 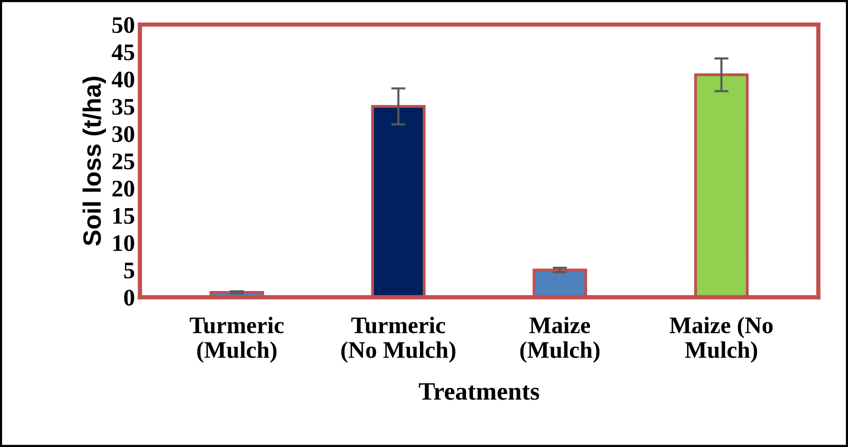 I want to click on y-tick-label: 5, so click(x=129, y=270).